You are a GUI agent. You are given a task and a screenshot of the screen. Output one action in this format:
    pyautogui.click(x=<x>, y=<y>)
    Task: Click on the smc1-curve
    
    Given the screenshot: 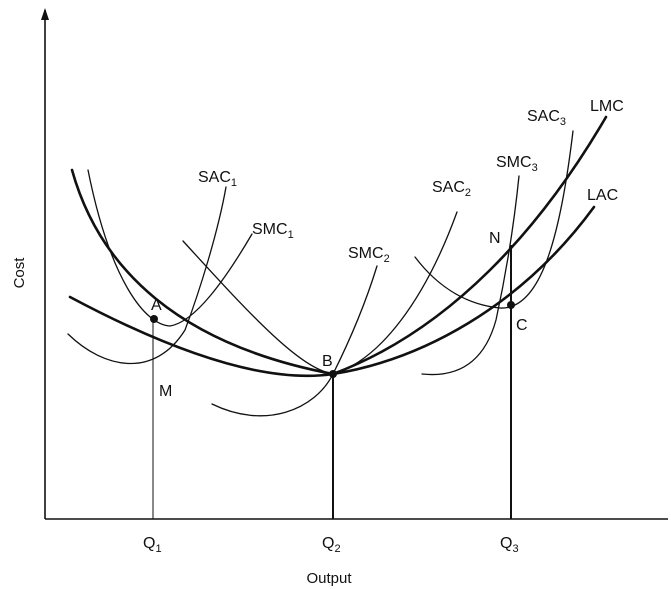 What is the action you would take?
    pyautogui.click(x=147, y=275)
    